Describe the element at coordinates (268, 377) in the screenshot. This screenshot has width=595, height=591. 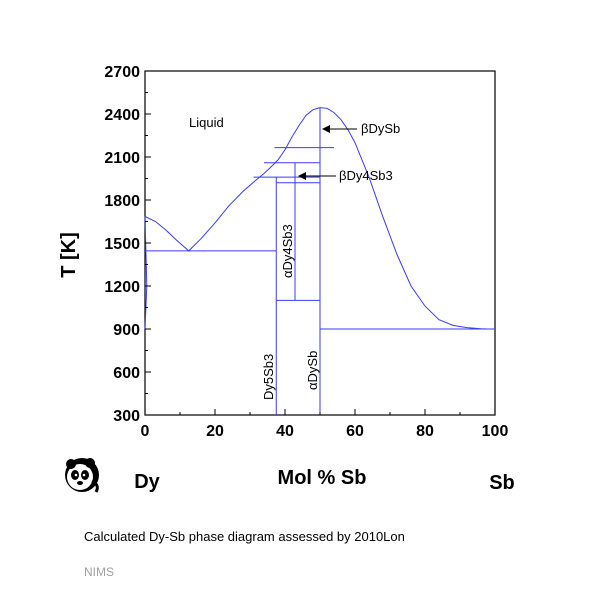
I see `phase-label-dy5sb3: Dy5Sb3` at that location.